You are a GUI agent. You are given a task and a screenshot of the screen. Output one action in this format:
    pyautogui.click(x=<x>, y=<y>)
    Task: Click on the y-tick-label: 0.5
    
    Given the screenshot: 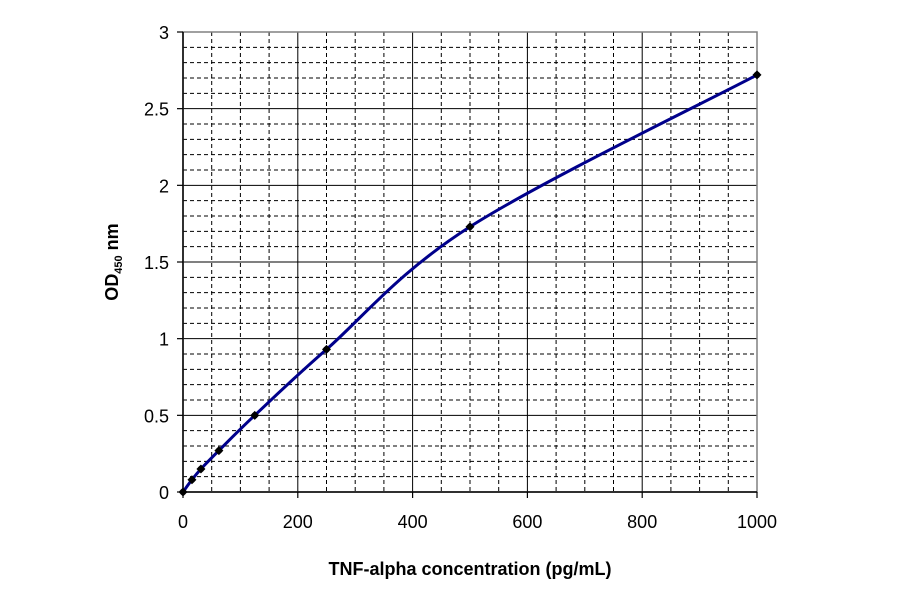 What is the action you would take?
    pyautogui.click(x=156, y=416)
    